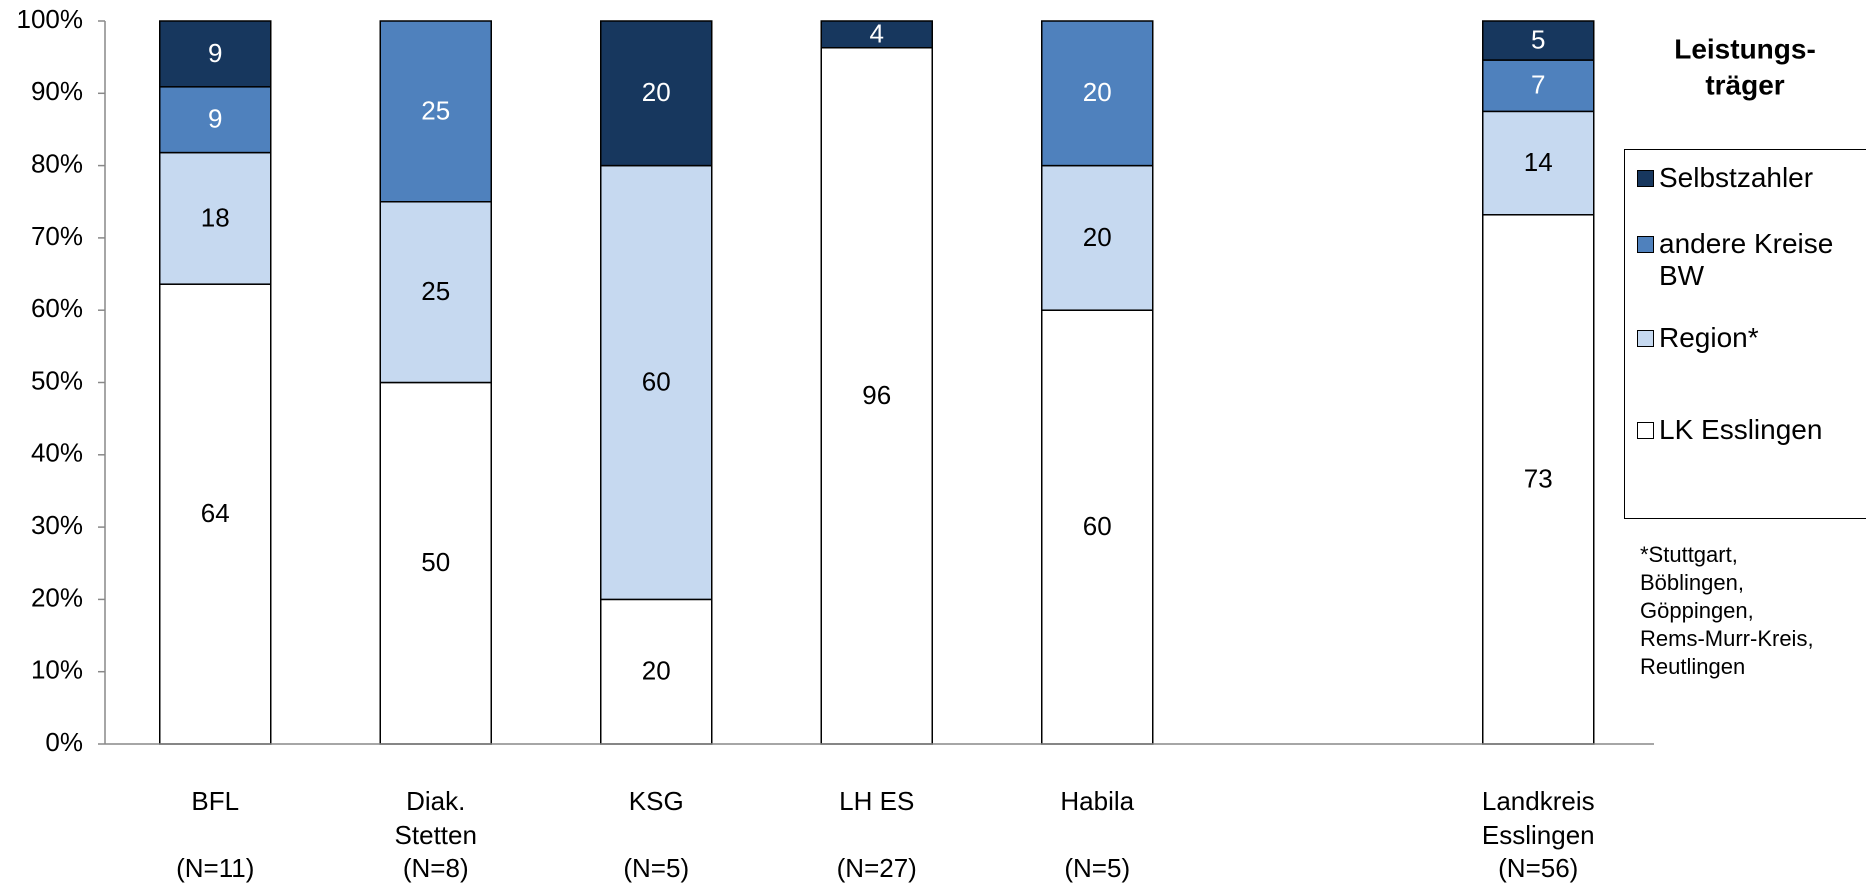  I want to click on note: Göppingen,, so click(1697, 610).